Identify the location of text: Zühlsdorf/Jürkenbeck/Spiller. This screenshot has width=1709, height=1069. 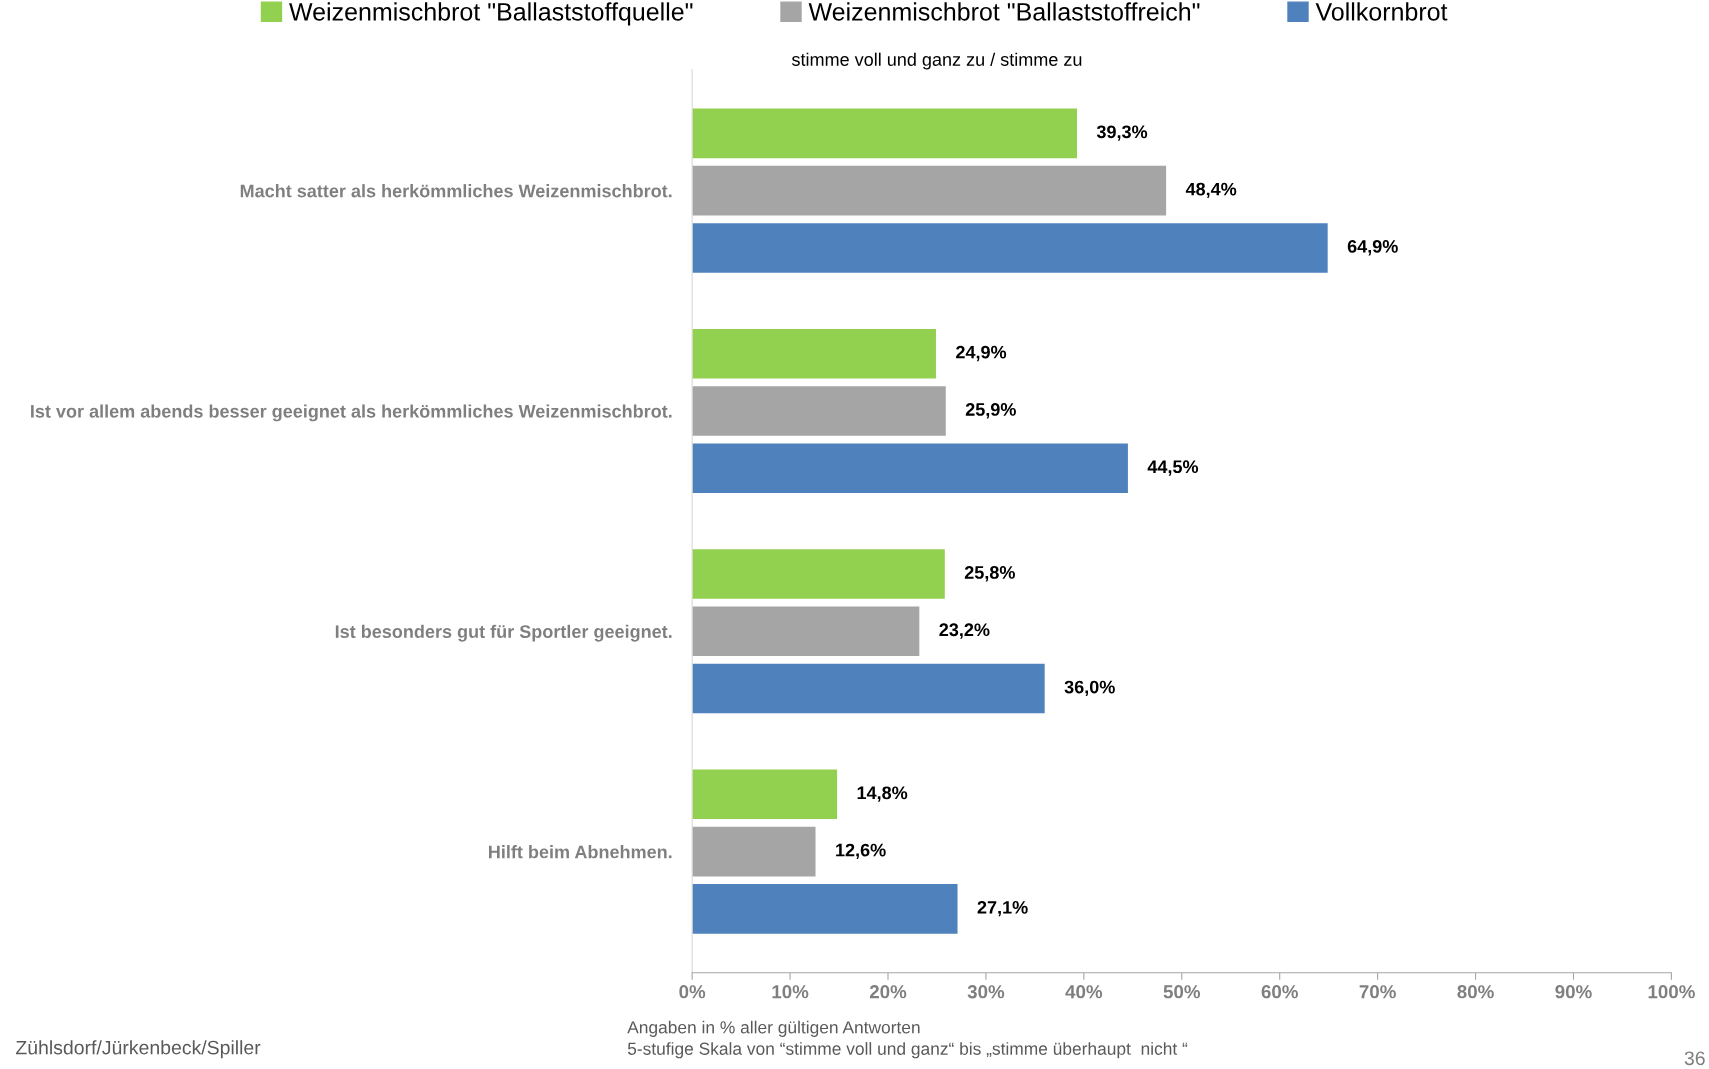
(138, 1049).